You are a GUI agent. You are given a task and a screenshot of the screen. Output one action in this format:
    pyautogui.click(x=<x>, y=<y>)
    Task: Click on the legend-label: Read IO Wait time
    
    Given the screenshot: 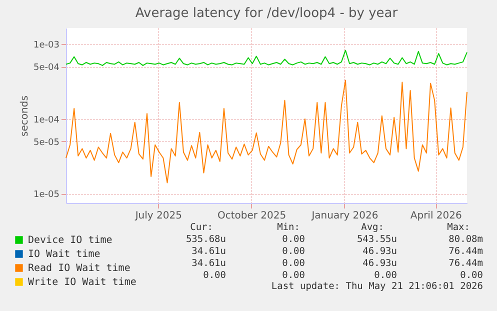 What is the action you would take?
    pyautogui.click(x=79, y=268)
    